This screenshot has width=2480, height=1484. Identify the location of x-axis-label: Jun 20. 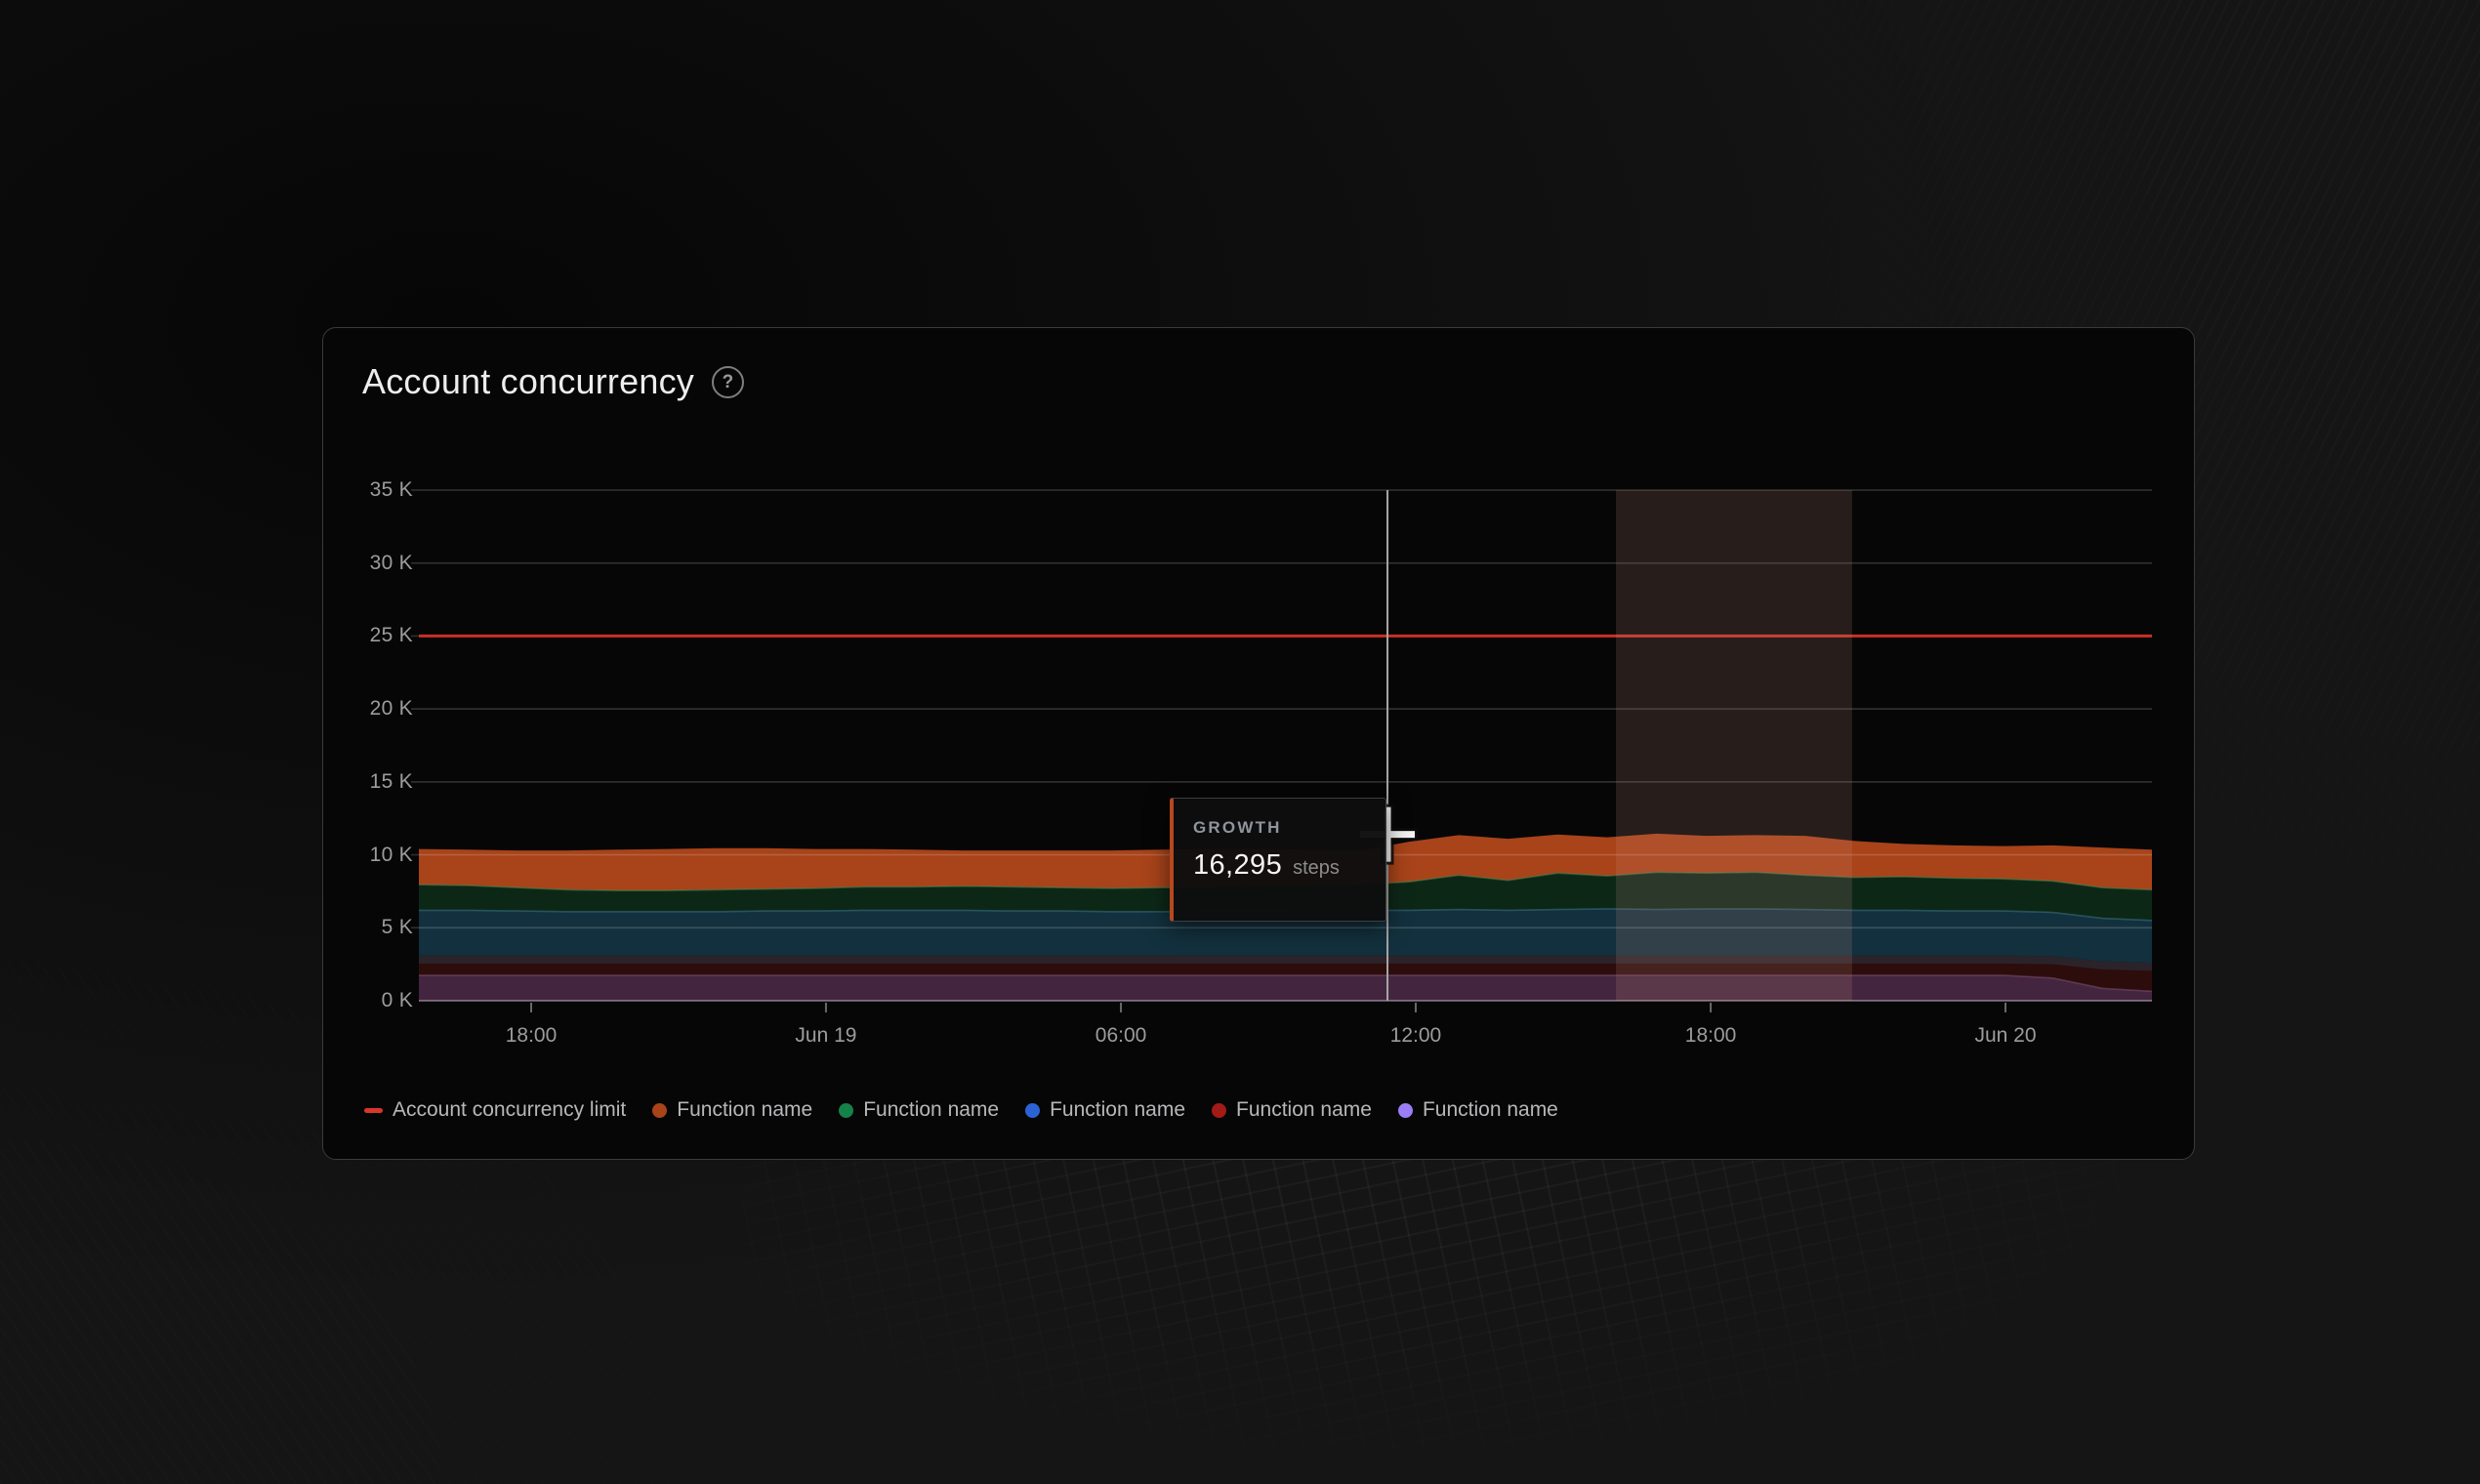
(2005, 1036).